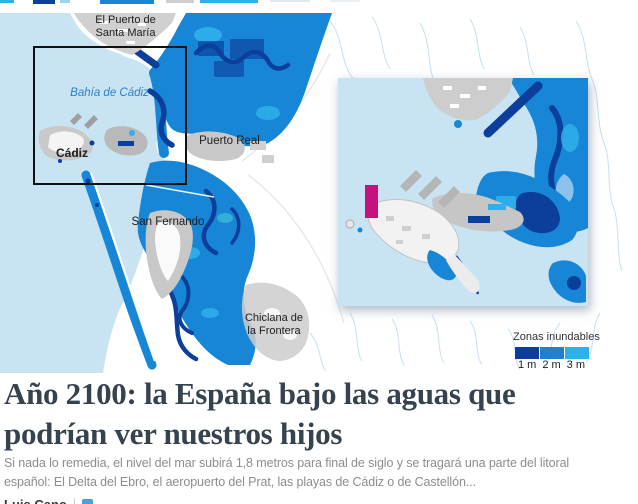 The width and height of the screenshot is (638, 504). What do you see at coordinates (468, 103) in the screenshot?
I see `inset-urban-north` at bounding box center [468, 103].